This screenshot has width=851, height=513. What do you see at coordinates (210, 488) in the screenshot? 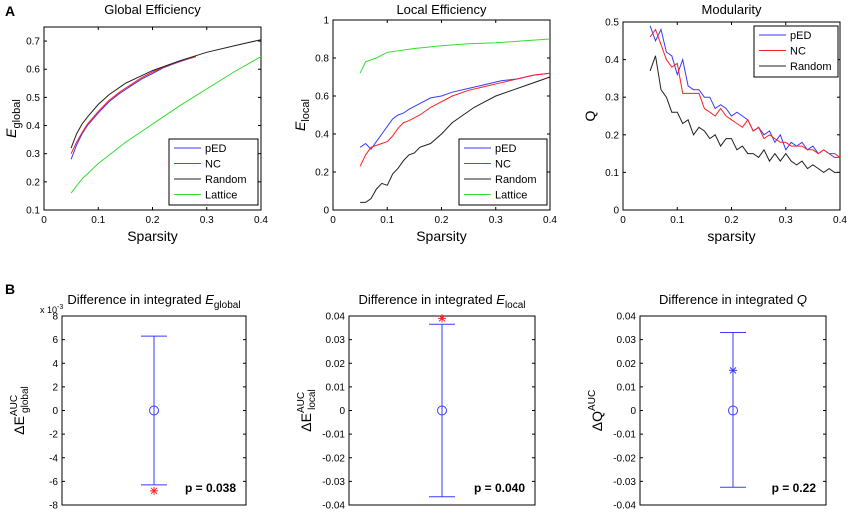
I see `p-value: p = 0.038` at bounding box center [210, 488].